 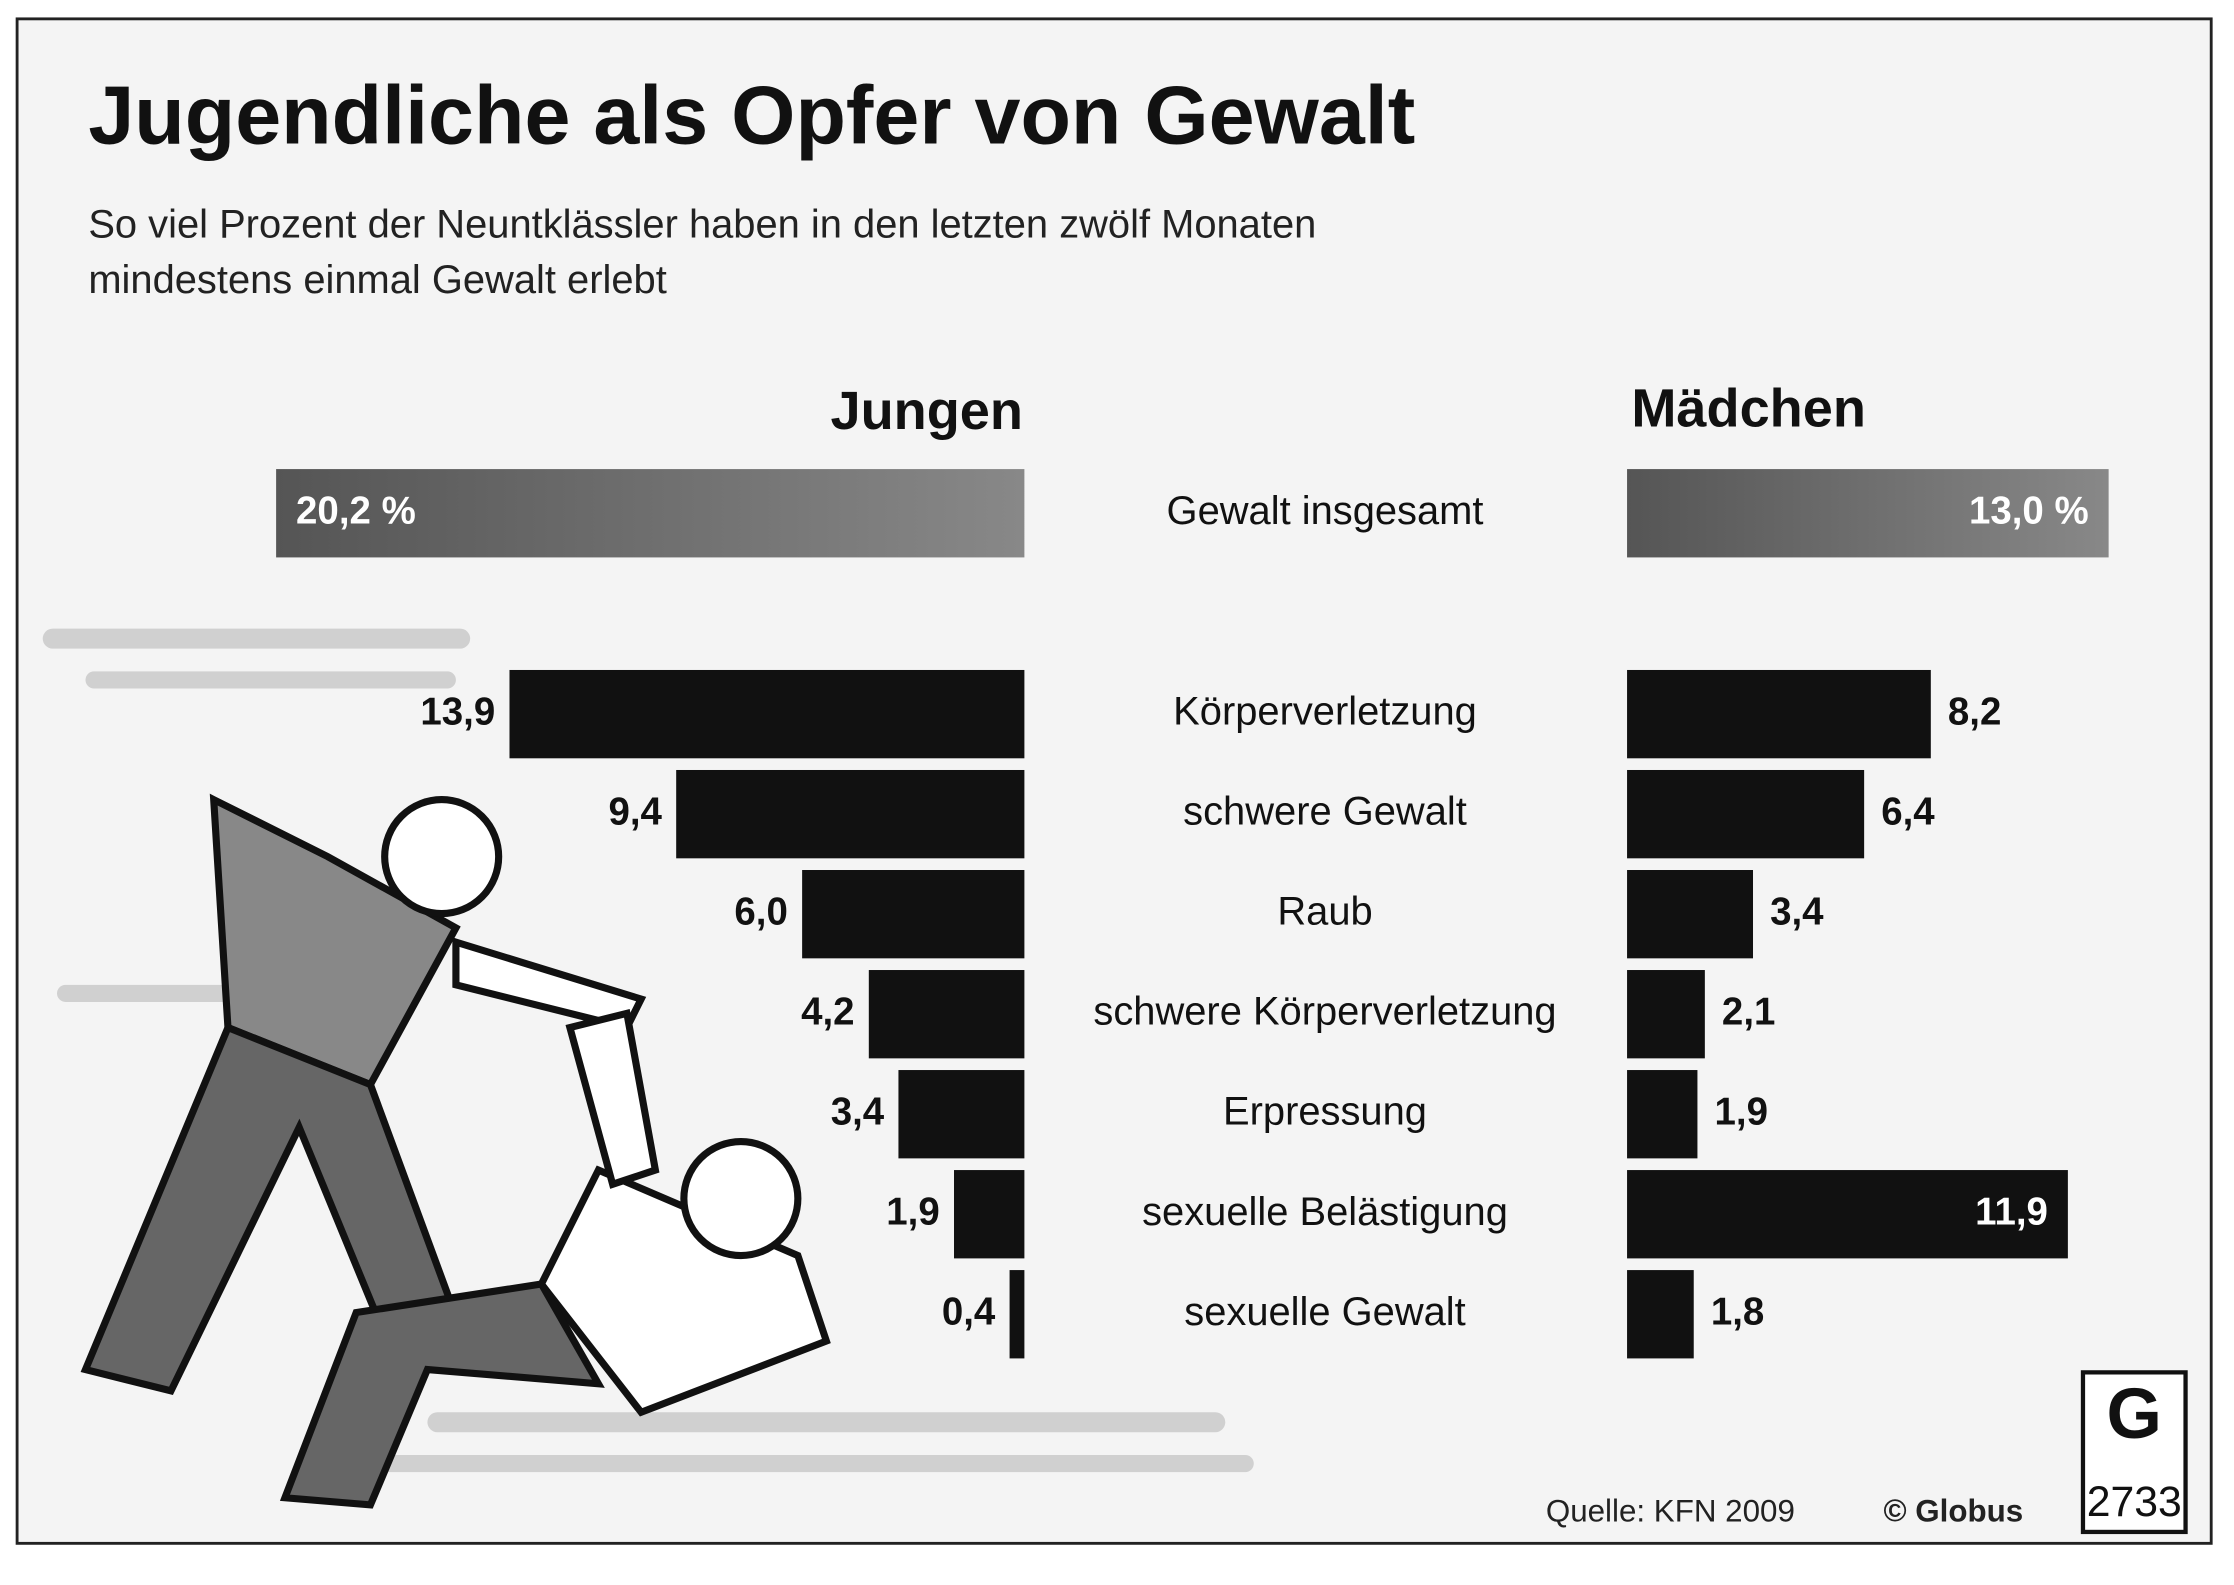 I want to click on subtitle: mindestens einmal Gewalt erlebt, so click(x=377, y=280).